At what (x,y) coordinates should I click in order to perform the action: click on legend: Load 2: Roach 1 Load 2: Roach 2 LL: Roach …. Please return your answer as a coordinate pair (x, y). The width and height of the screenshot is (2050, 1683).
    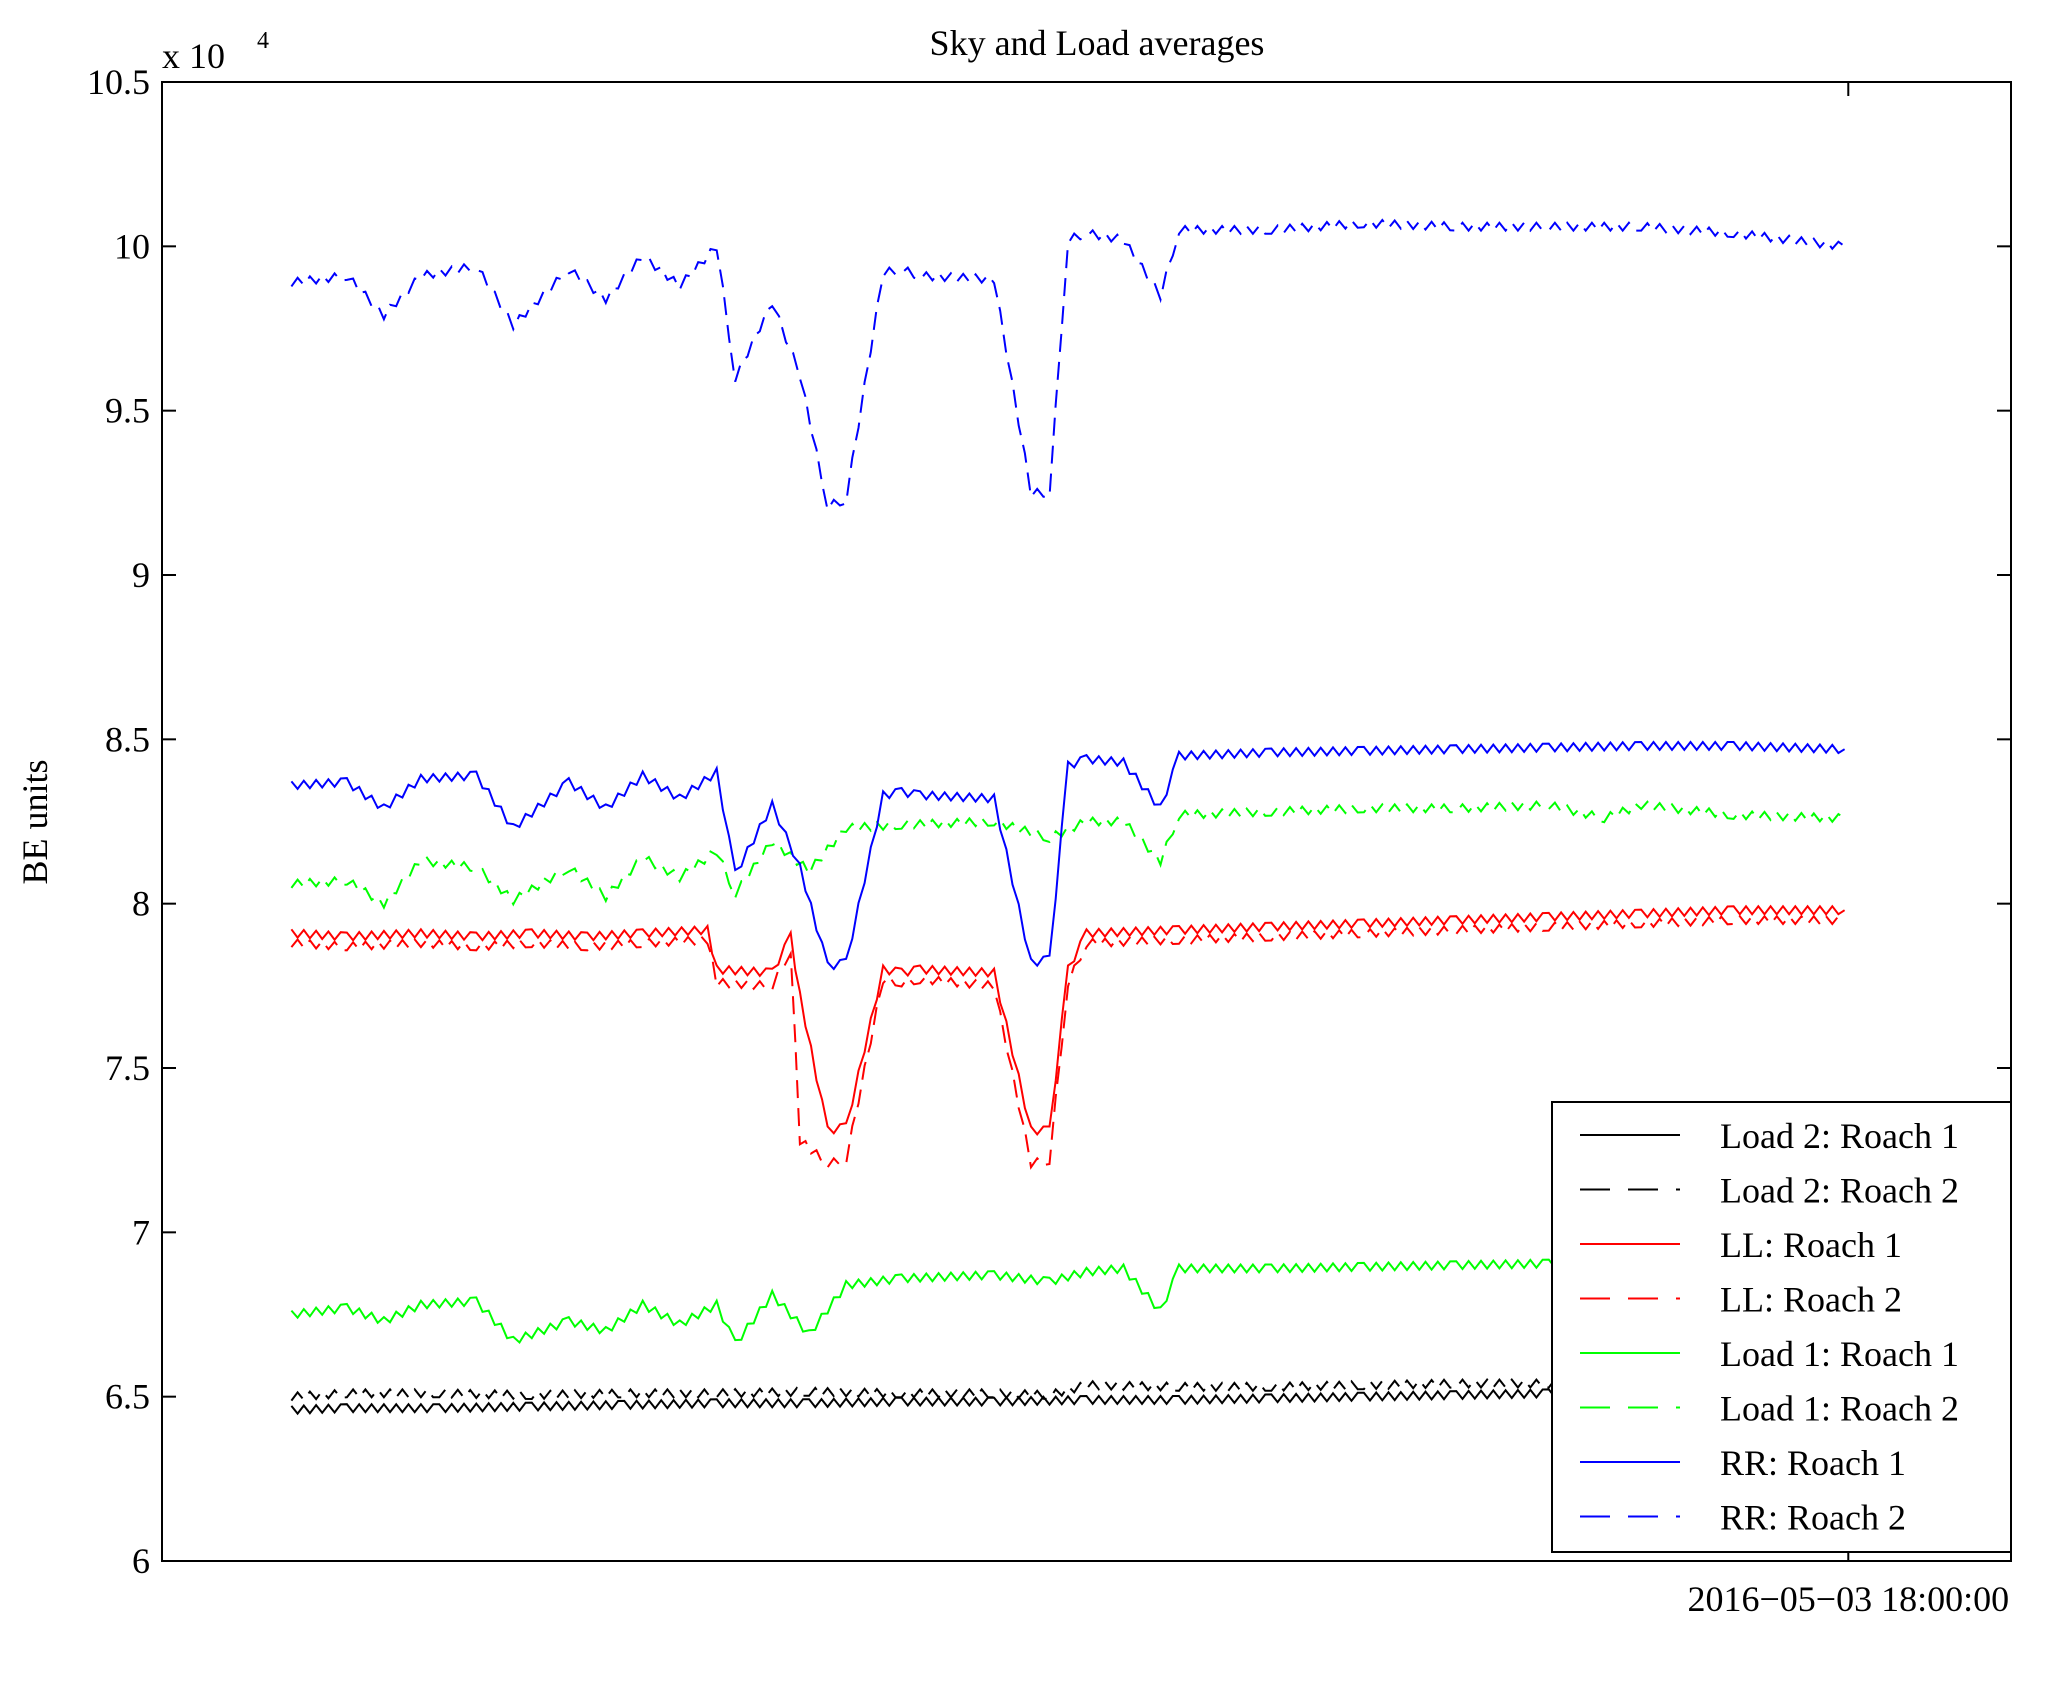
    Looking at the image, I should click on (1781, 1327).